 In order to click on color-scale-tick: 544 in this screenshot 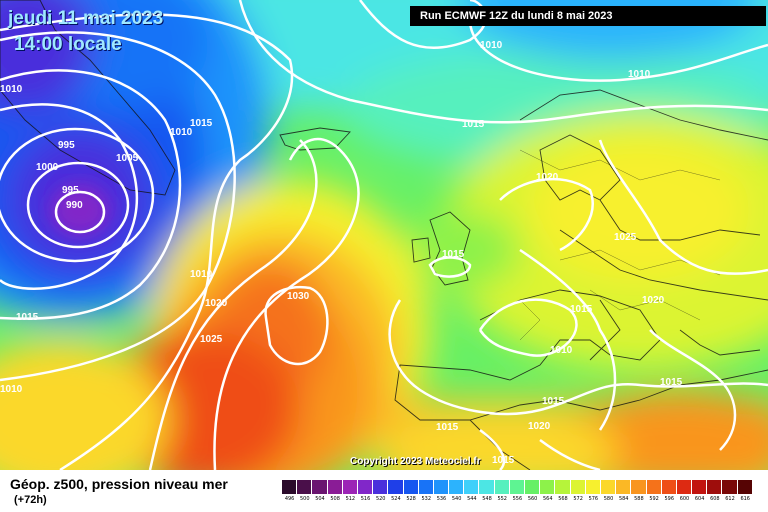, I will do `click(472, 499)`.